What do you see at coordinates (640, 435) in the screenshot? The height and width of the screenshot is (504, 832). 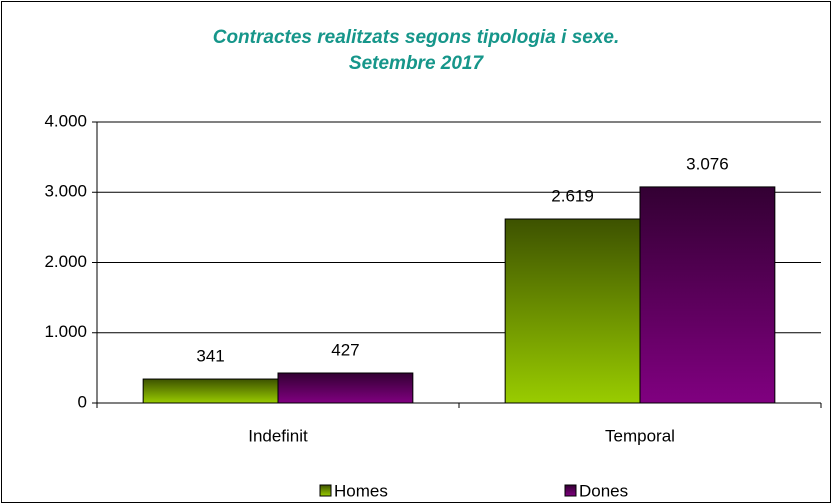 I see `x-tick-label: Temporal` at bounding box center [640, 435].